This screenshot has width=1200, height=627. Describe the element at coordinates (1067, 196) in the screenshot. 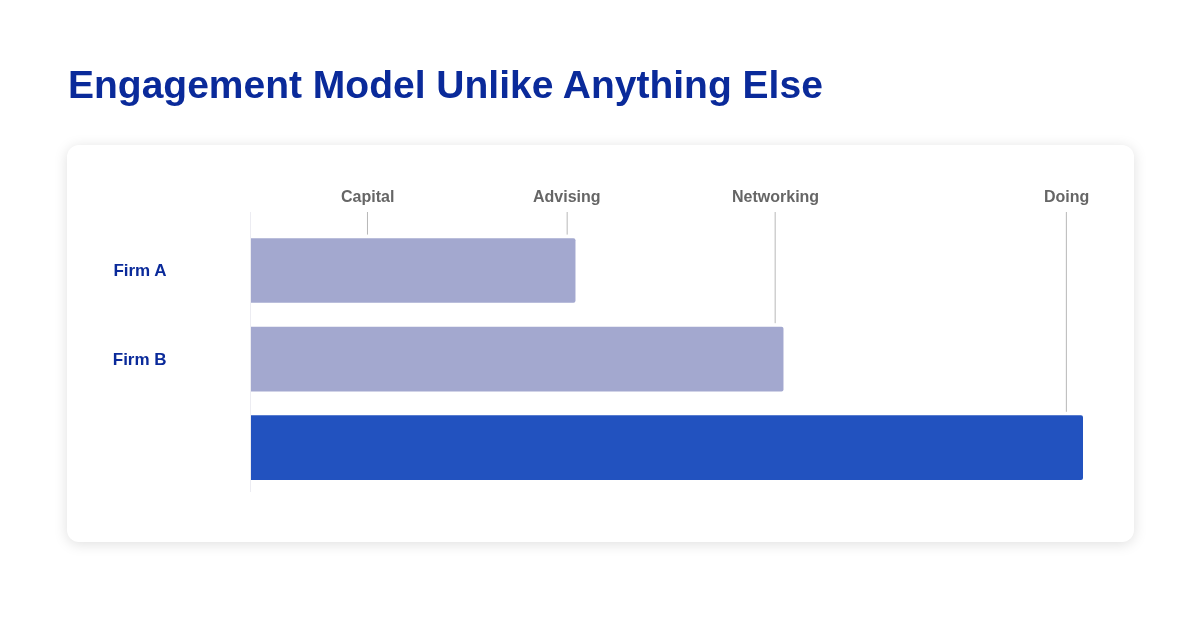

I see `ref-line-label: Doing` at that location.